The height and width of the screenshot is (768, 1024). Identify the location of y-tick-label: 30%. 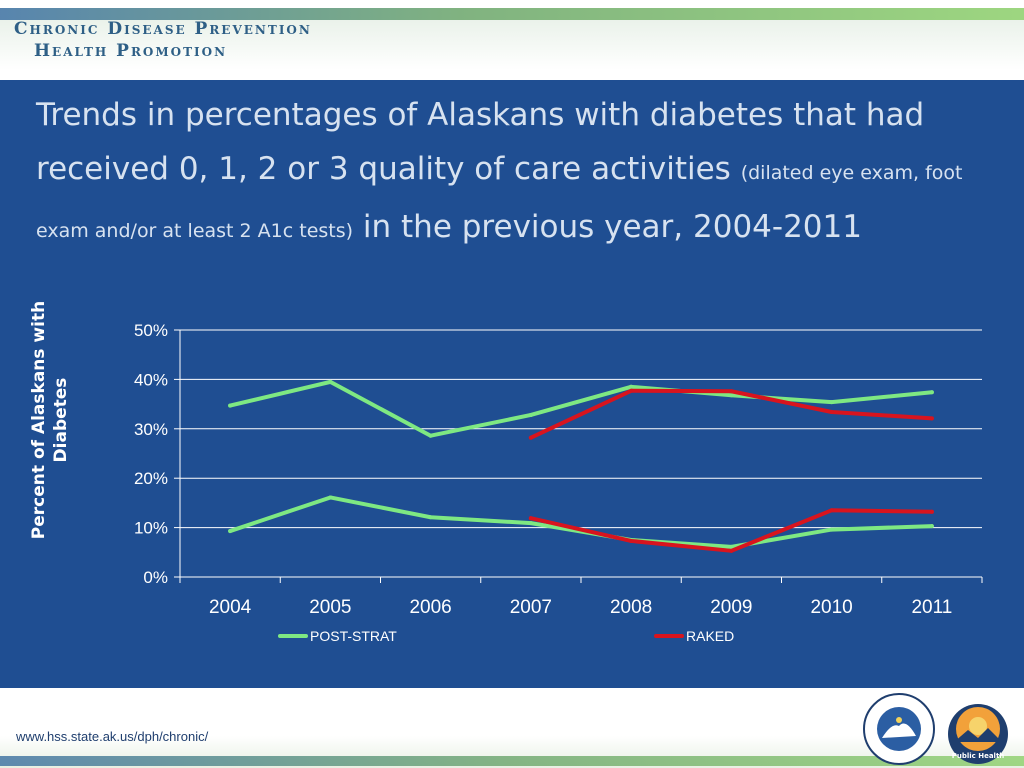
(151, 429).